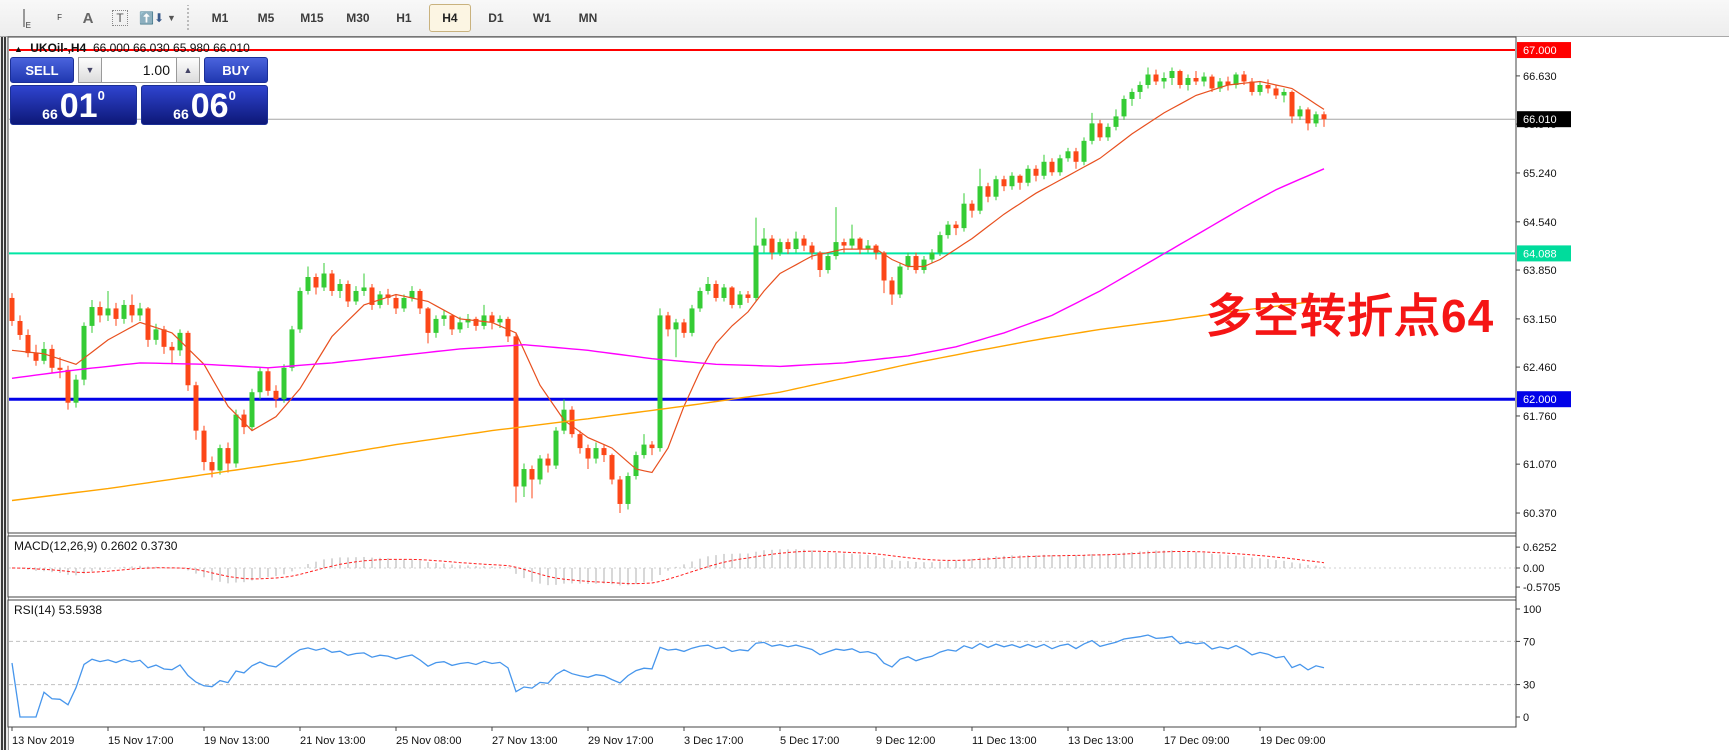 The width and height of the screenshot is (1729, 750). I want to click on sell-button: SELL, so click(42, 70).